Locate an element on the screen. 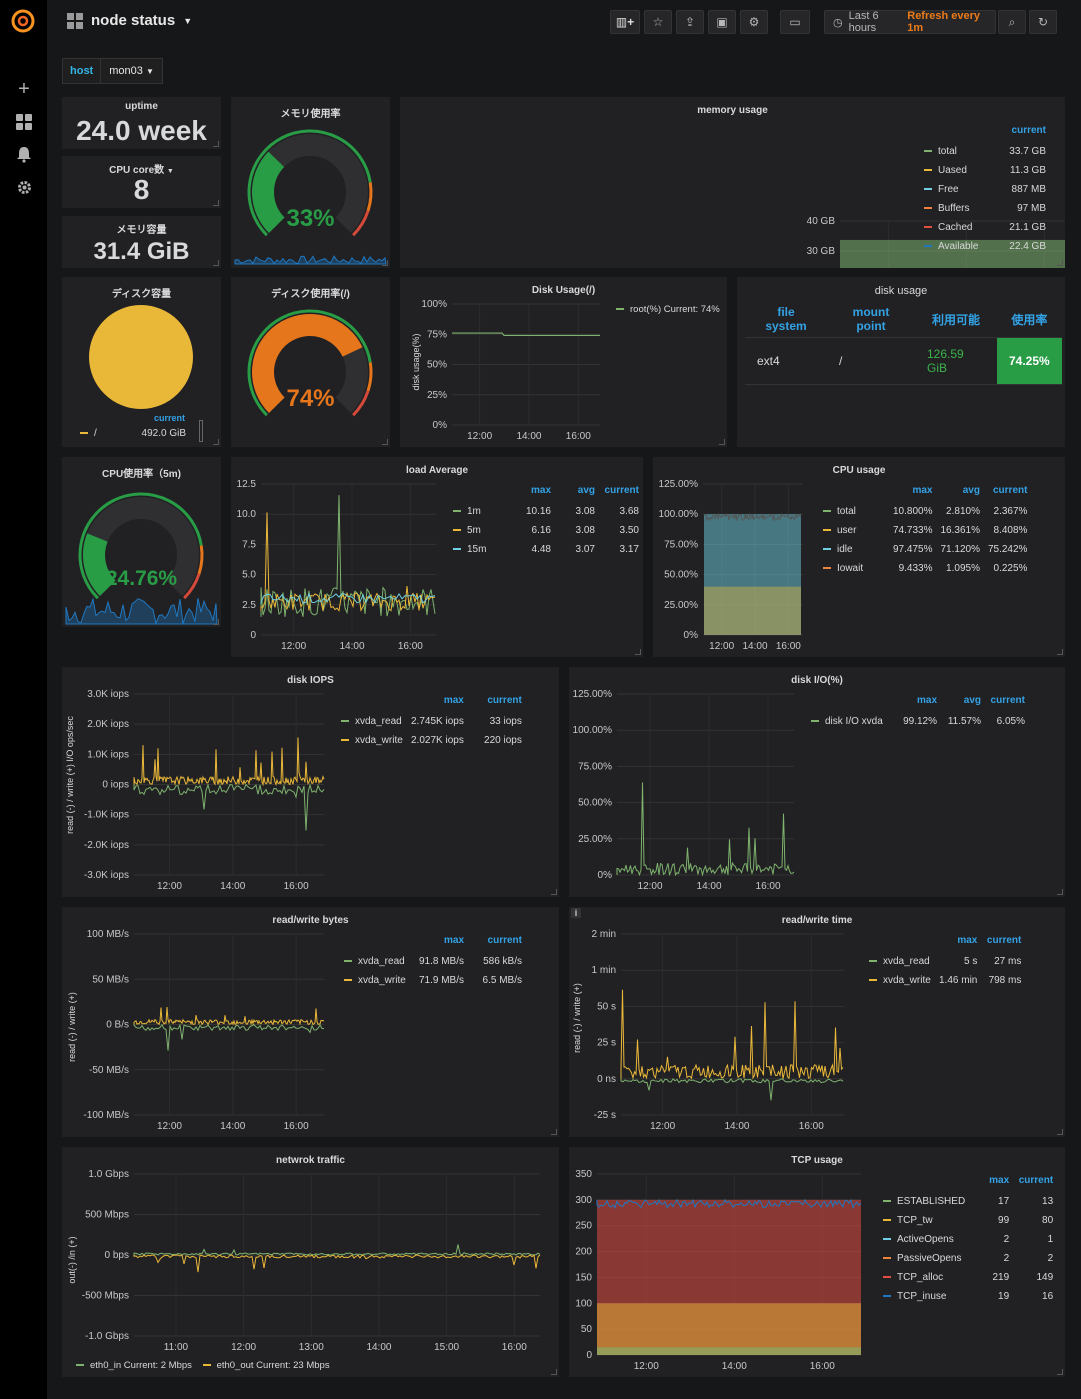 The width and height of the screenshot is (1081, 1399). legend-row: user 74.733% 16.361% 8.408% is located at coordinates (925, 530).